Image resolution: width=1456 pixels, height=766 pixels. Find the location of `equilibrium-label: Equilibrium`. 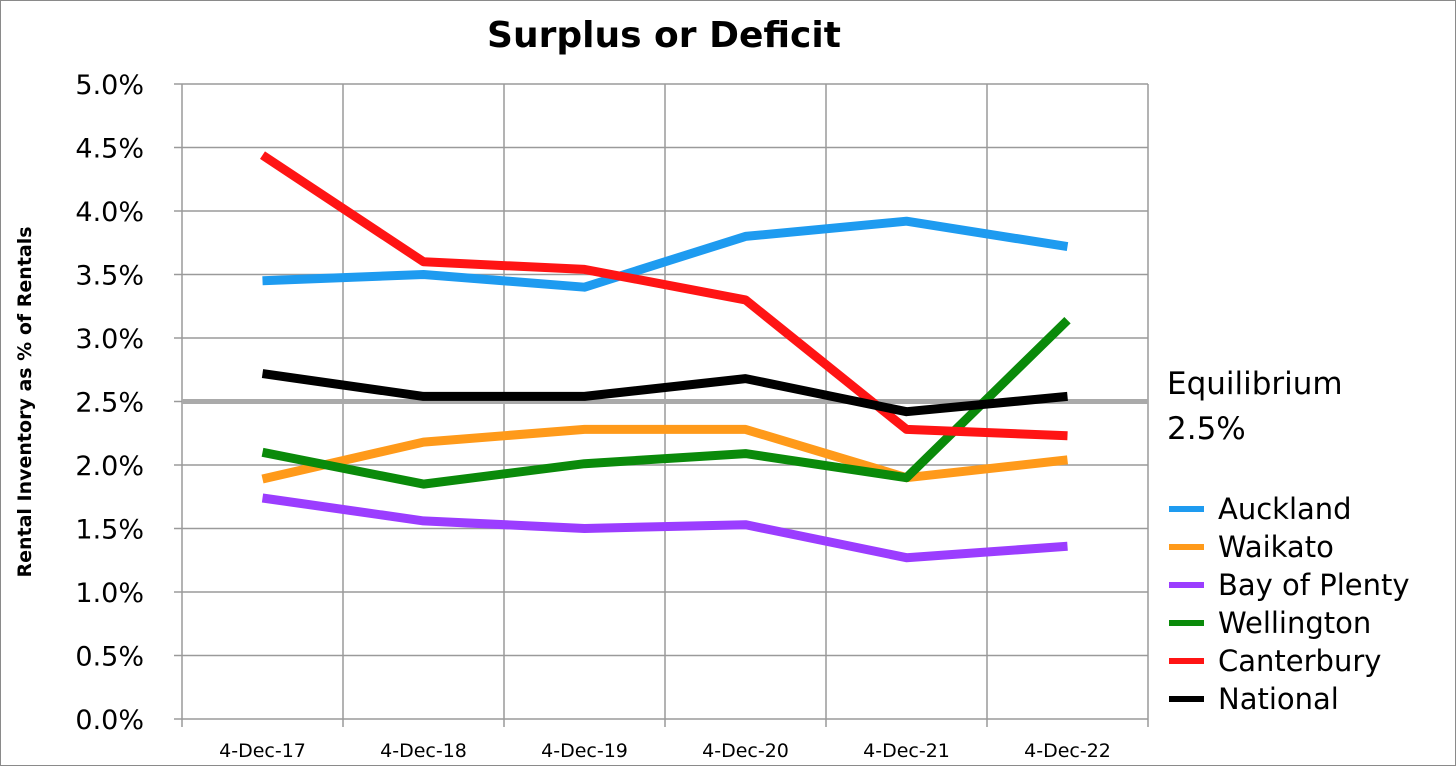

equilibrium-label: Equilibrium is located at coordinates (1255, 384).